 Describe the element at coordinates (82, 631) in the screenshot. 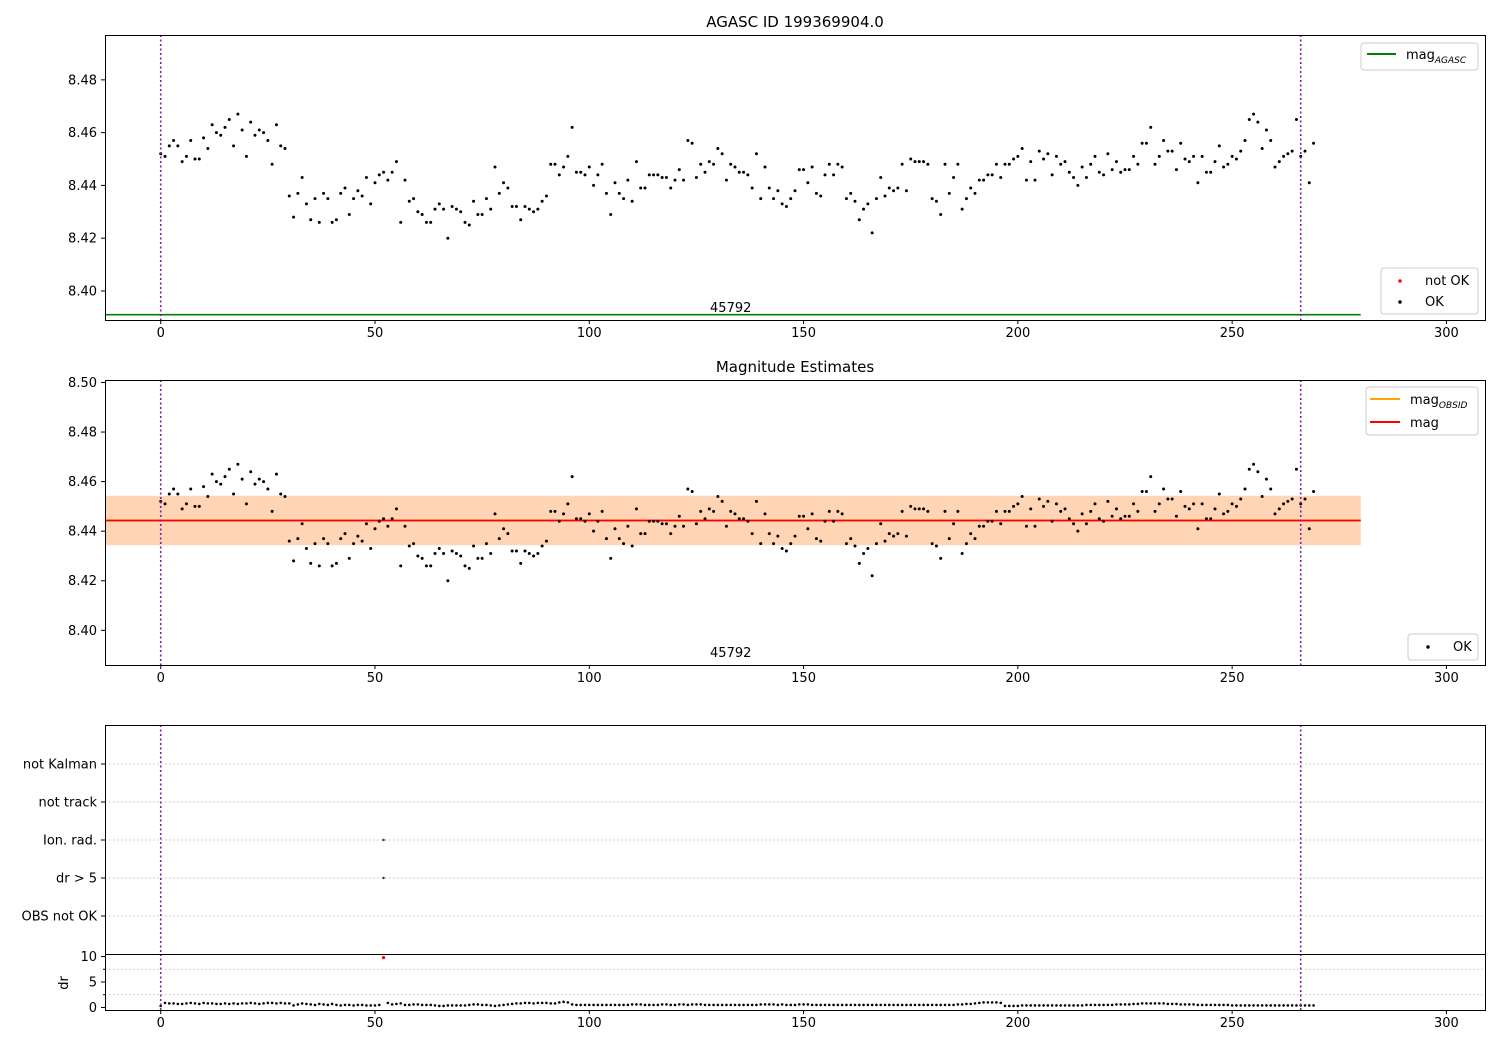

I see `y-tick-label: 8.40` at that location.